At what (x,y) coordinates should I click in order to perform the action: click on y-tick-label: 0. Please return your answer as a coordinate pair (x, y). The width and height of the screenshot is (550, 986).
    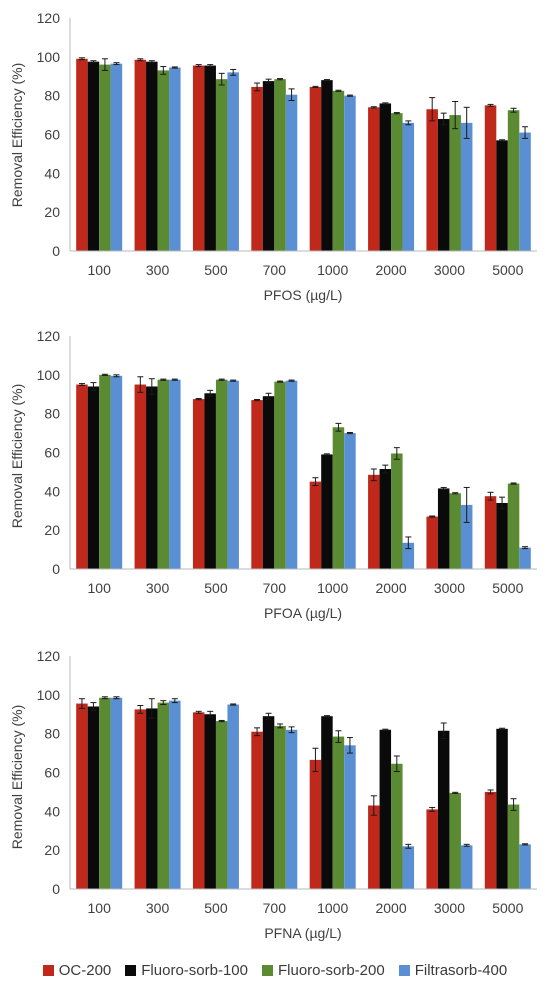
    Looking at the image, I should click on (56, 569).